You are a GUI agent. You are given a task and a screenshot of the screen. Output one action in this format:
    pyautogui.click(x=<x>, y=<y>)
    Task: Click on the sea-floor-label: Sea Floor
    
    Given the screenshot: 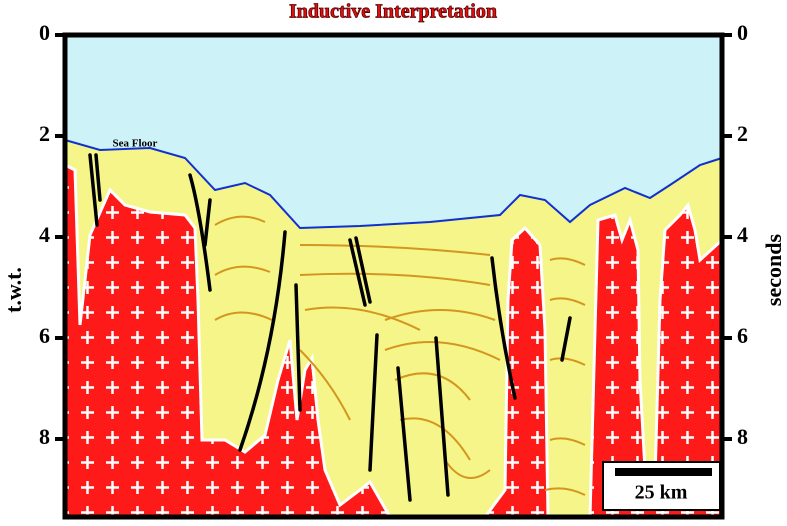 What is the action you would take?
    pyautogui.click(x=135, y=144)
    